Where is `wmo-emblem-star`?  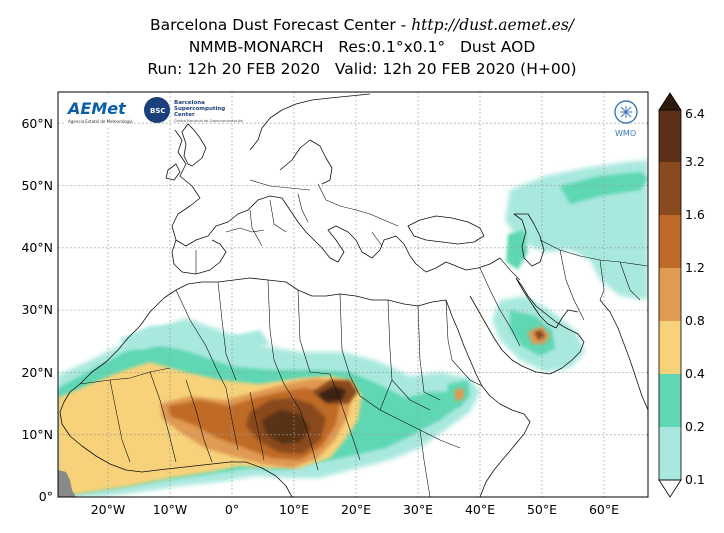 wmo-emblem-star is located at coordinates (626, 112).